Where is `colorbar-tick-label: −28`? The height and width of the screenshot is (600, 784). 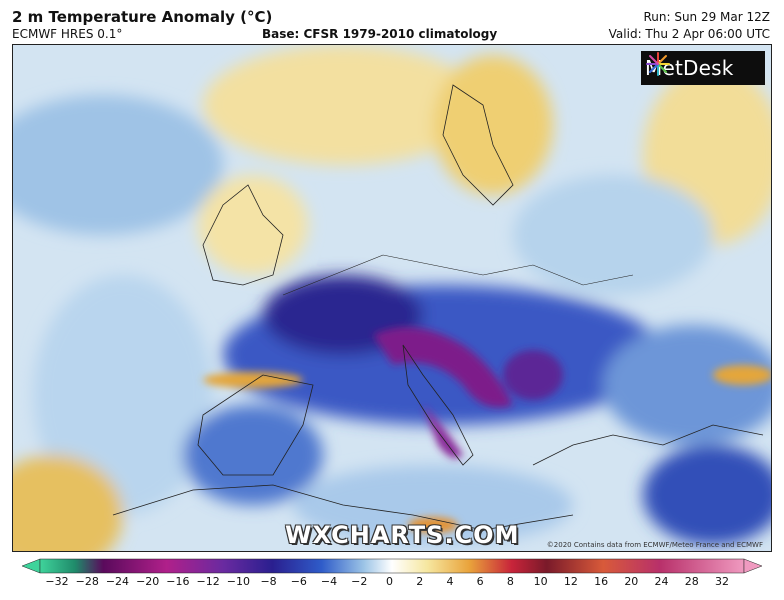 colorbar-tick-label: −28 is located at coordinates (87, 581).